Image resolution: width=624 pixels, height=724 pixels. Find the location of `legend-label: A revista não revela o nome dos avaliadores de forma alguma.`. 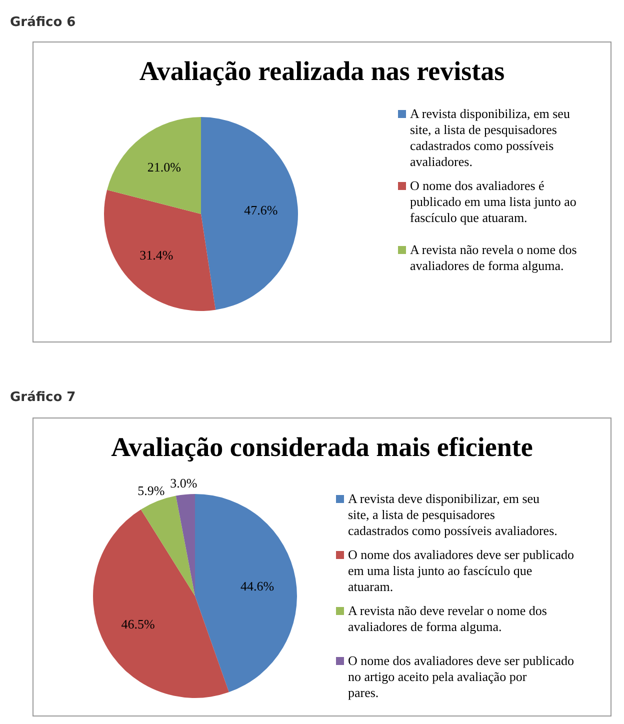

legend-label: A revista não revela o nome dos avaliadores de forma alguma. is located at coordinates (493, 257).